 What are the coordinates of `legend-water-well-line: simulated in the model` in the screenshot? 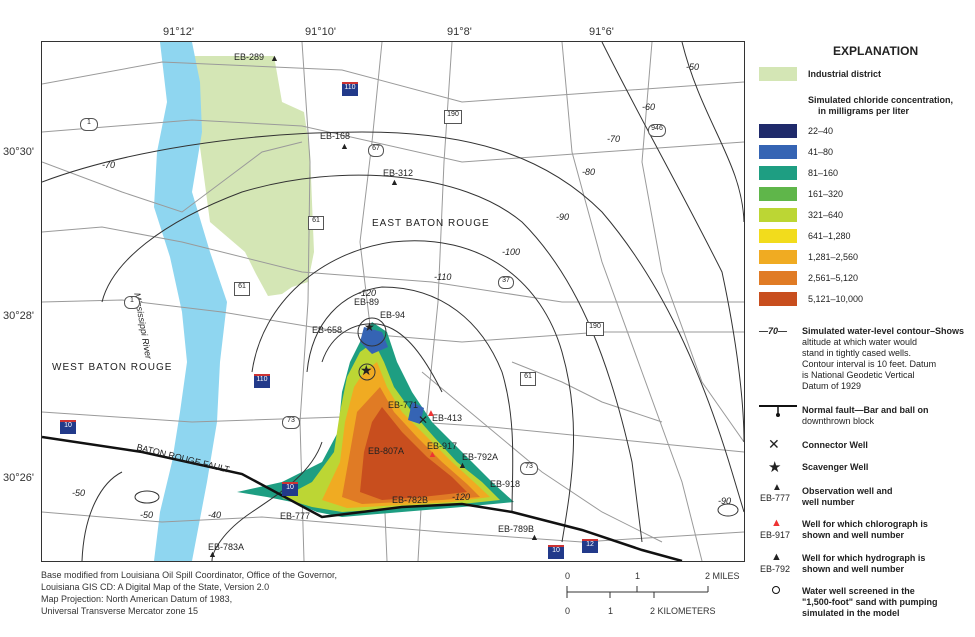 It's located at (851, 613).